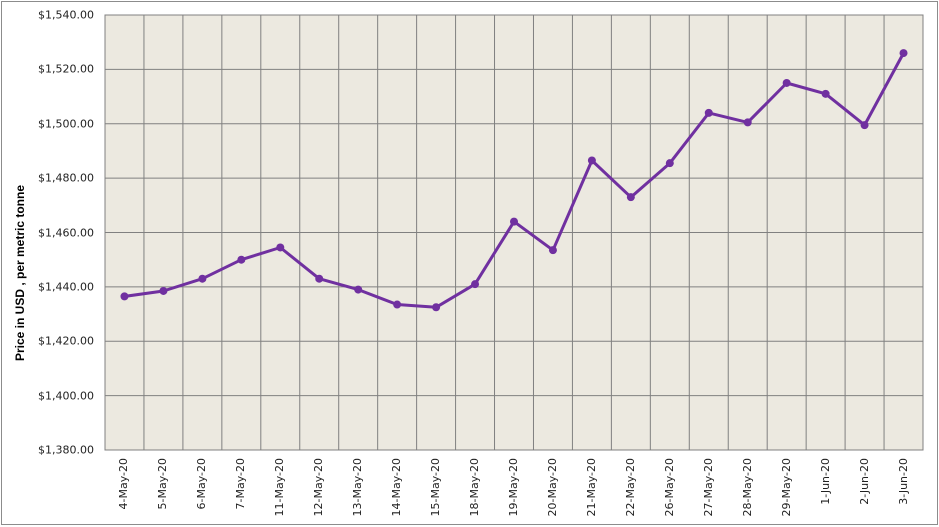 This screenshot has height=527, width=939. I want to click on x-tick-label: 1-Jun-20, so click(825, 481).